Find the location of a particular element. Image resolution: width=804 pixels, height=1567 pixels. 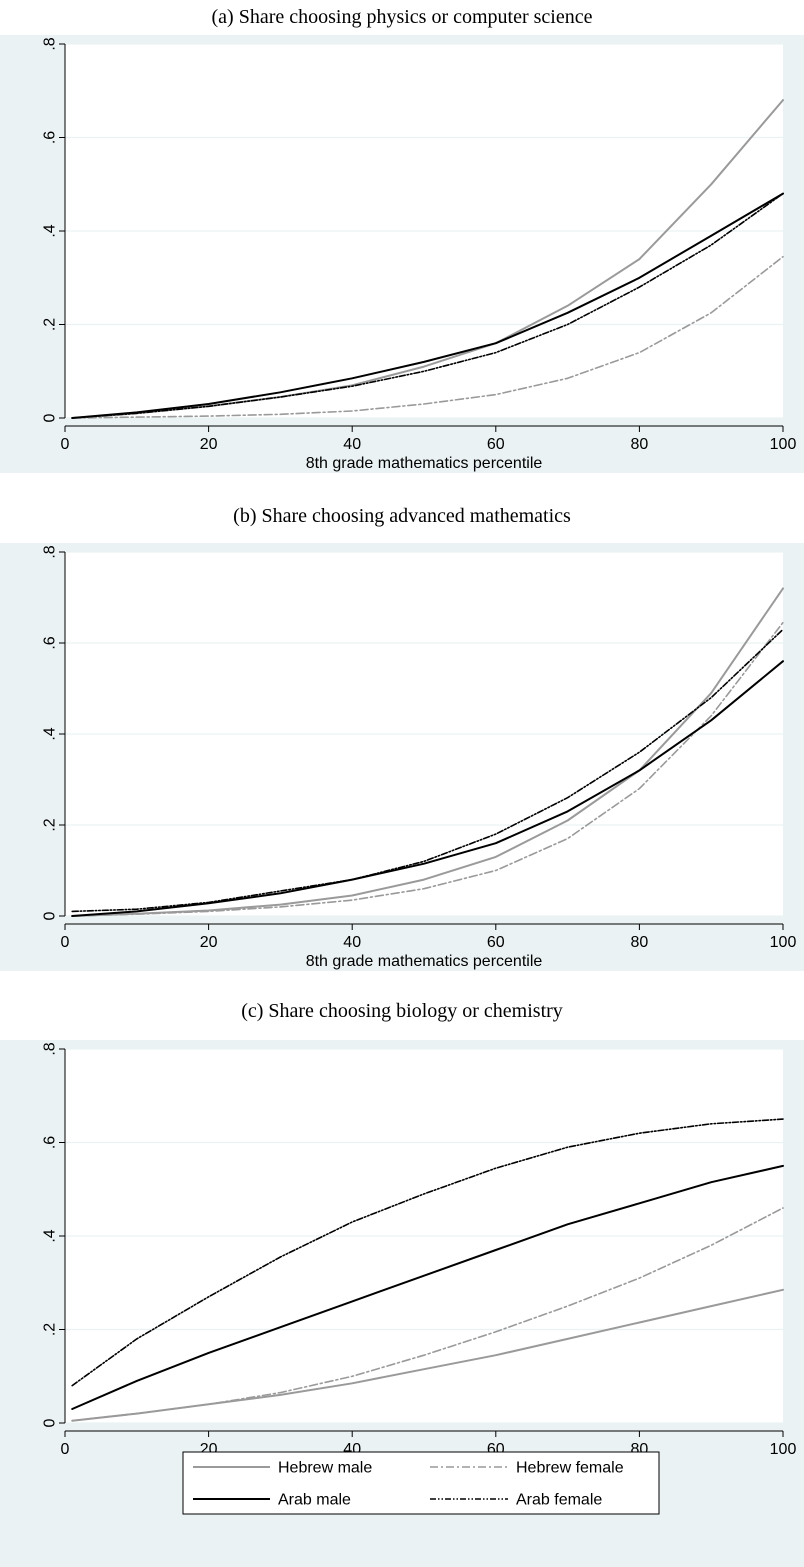

x-tick-label-a-1: 20 is located at coordinates (209, 444).